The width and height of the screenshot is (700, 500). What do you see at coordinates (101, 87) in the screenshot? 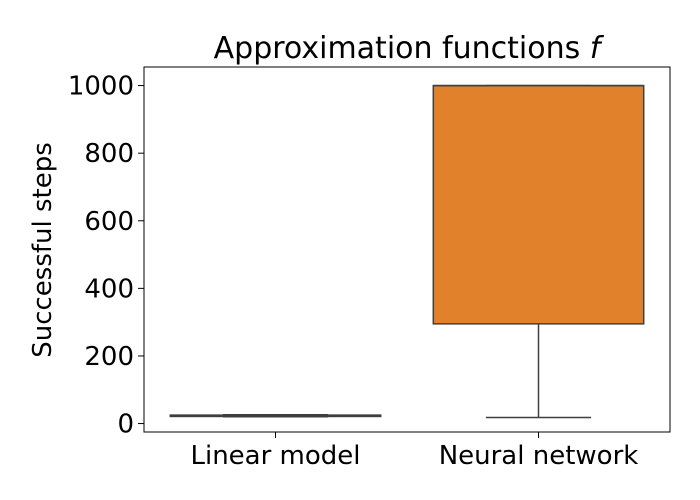
I see `y-tick-label: 1000` at bounding box center [101, 87].